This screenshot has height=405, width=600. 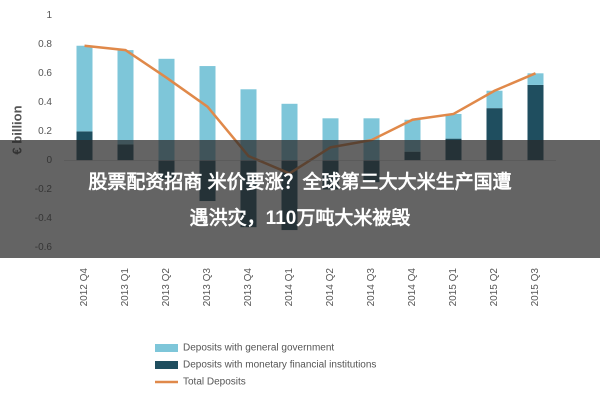 What do you see at coordinates (84, 287) in the screenshot?
I see `x-tick-label: 2012 Q4` at bounding box center [84, 287].